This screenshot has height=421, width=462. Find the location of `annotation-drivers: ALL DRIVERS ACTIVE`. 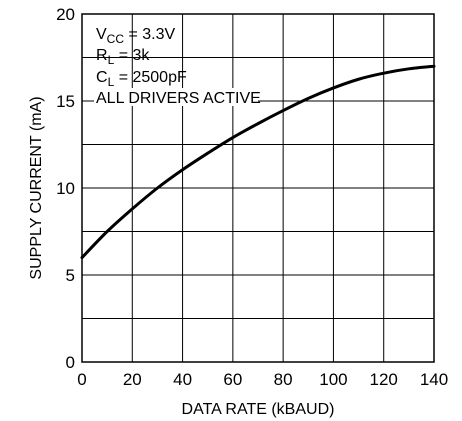

annotation-drivers: ALL DRIVERS ACTIVE is located at coordinates (178, 98).